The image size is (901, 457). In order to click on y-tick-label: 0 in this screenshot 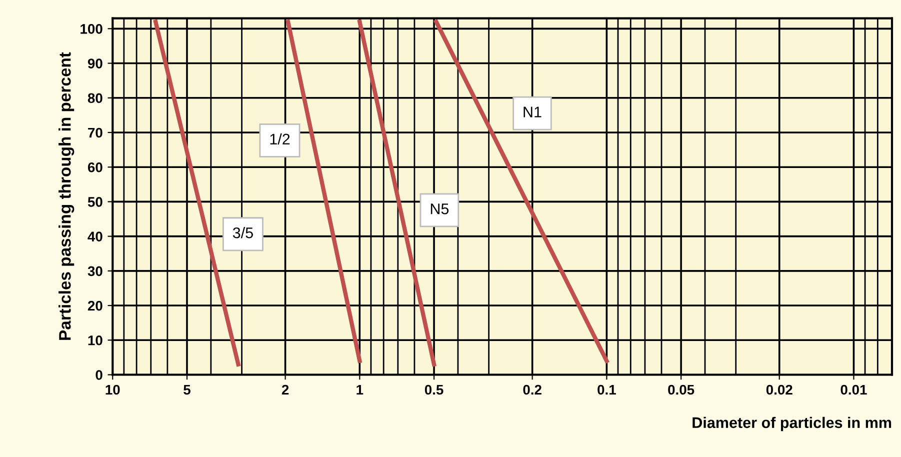, I will do `click(99, 375)`.